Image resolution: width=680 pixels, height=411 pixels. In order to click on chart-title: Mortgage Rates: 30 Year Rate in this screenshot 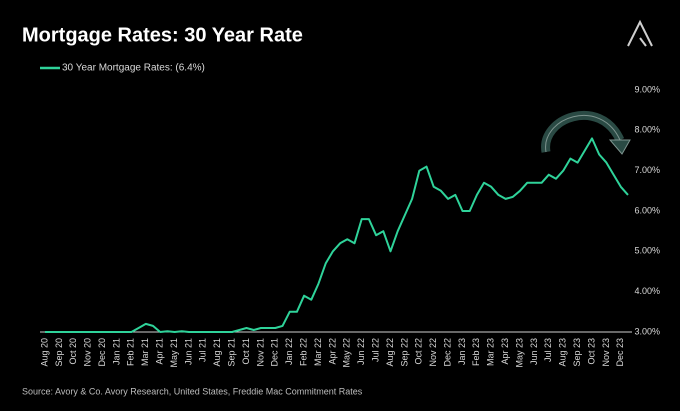, I will do `click(162, 35)`.